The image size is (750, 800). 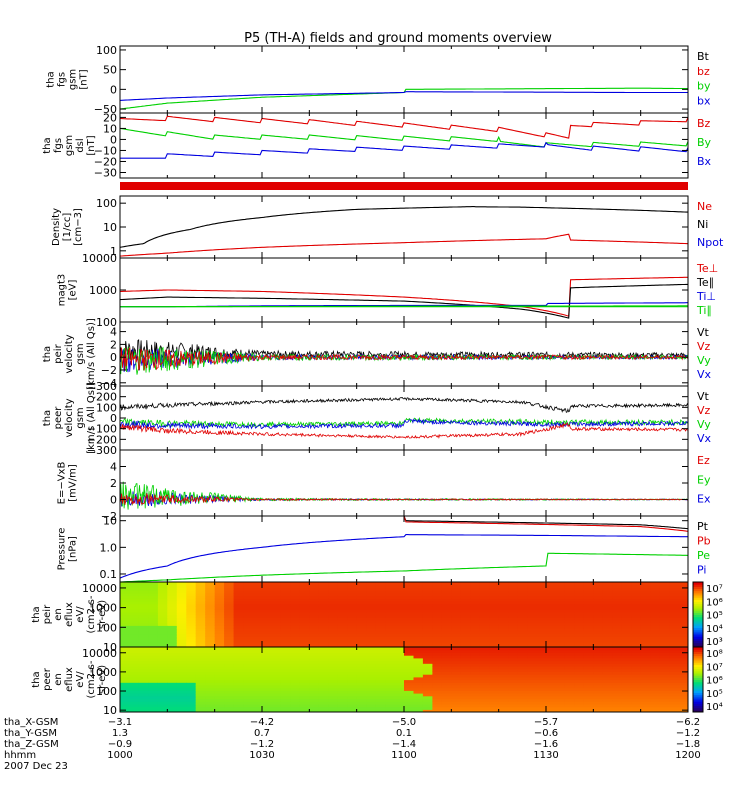 I want to click on legend-fgs_dsl-1: By, so click(x=704, y=142).